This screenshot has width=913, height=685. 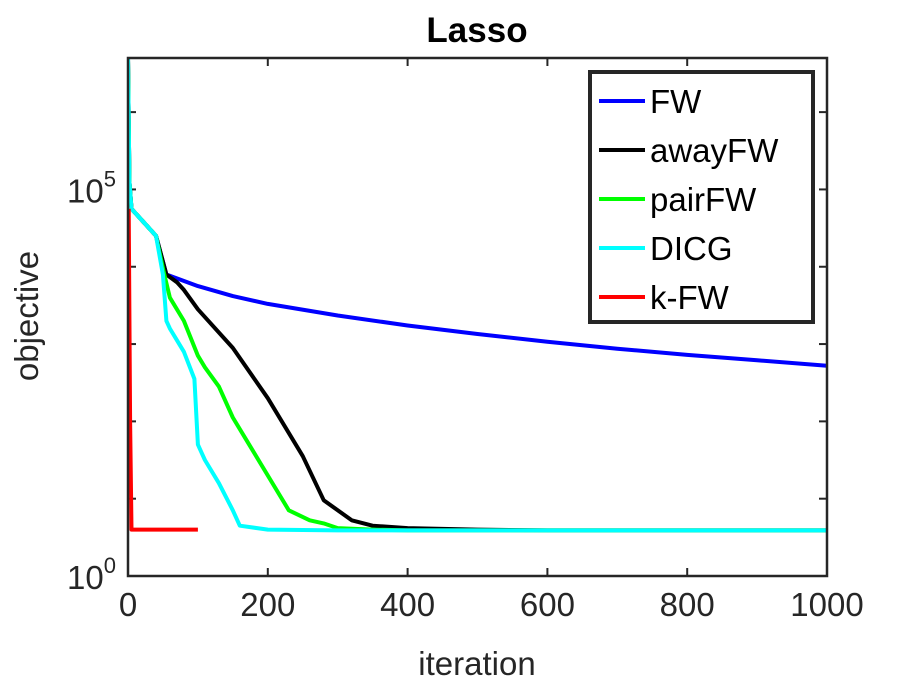 I want to click on legend-label-awayfw: awayFW, so click(x=714, y=150).